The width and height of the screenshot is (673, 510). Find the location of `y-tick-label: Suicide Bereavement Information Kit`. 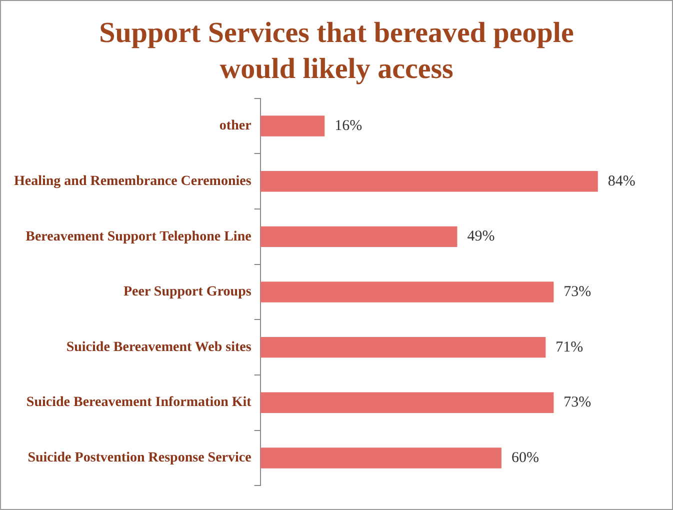

y-tick-label: Suicide Bereavement Information Kit is located at coordinates (139, 402).